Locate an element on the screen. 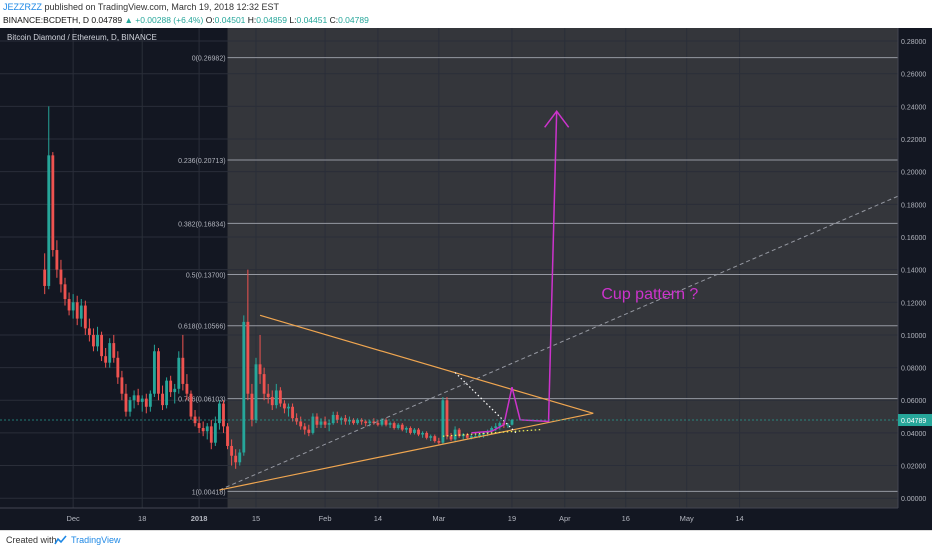 The image size is (932, 551). price-tick-label: 0.16000 is located at coordinates (913, 238).